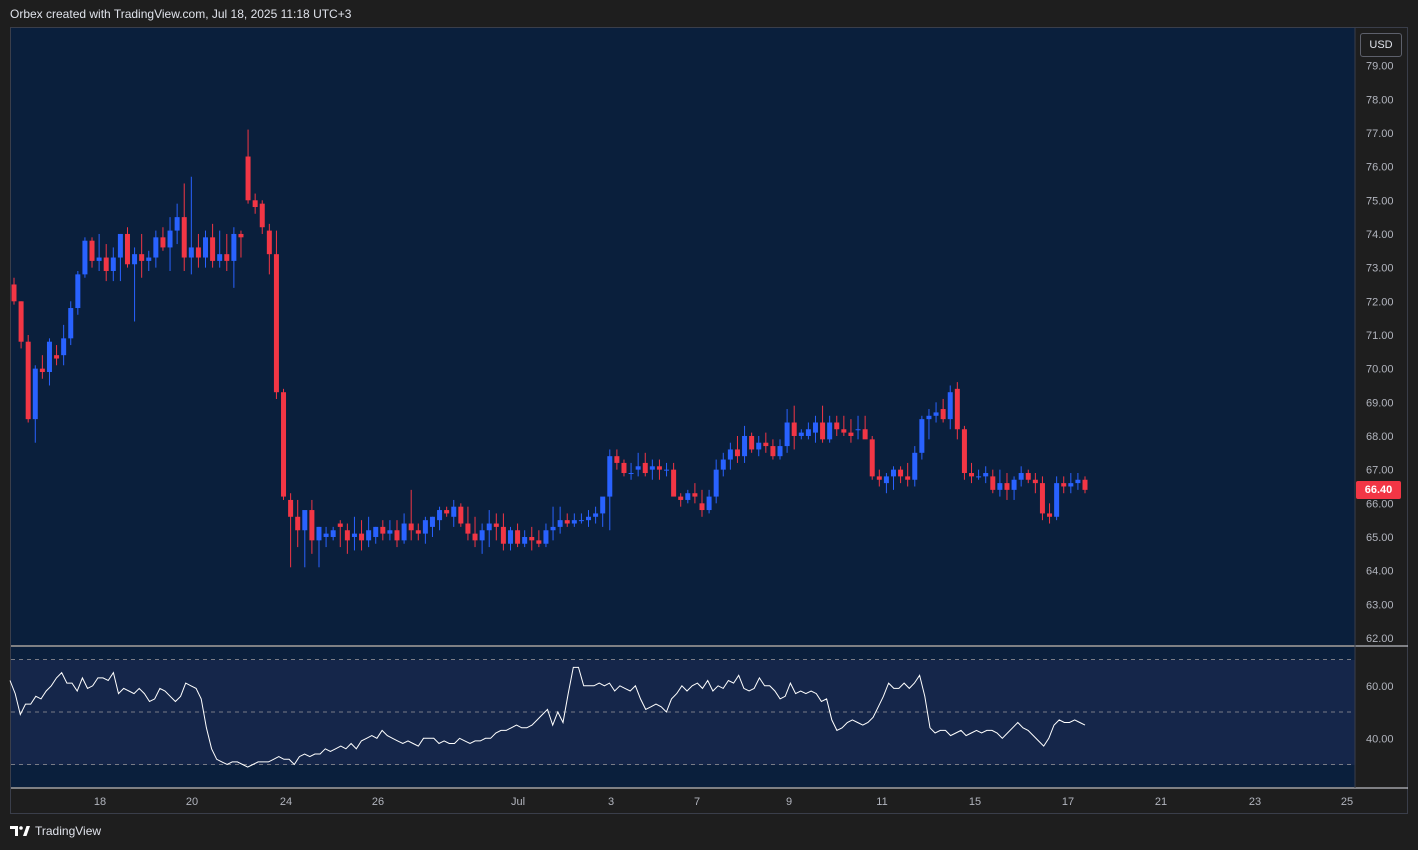 Image resolution: width=1418 pixels, height=850 pixels. Describe the element at coordinates (1380, 713) in the screenshot. I see `rsi-axis: 40.00 60.00` at that location.